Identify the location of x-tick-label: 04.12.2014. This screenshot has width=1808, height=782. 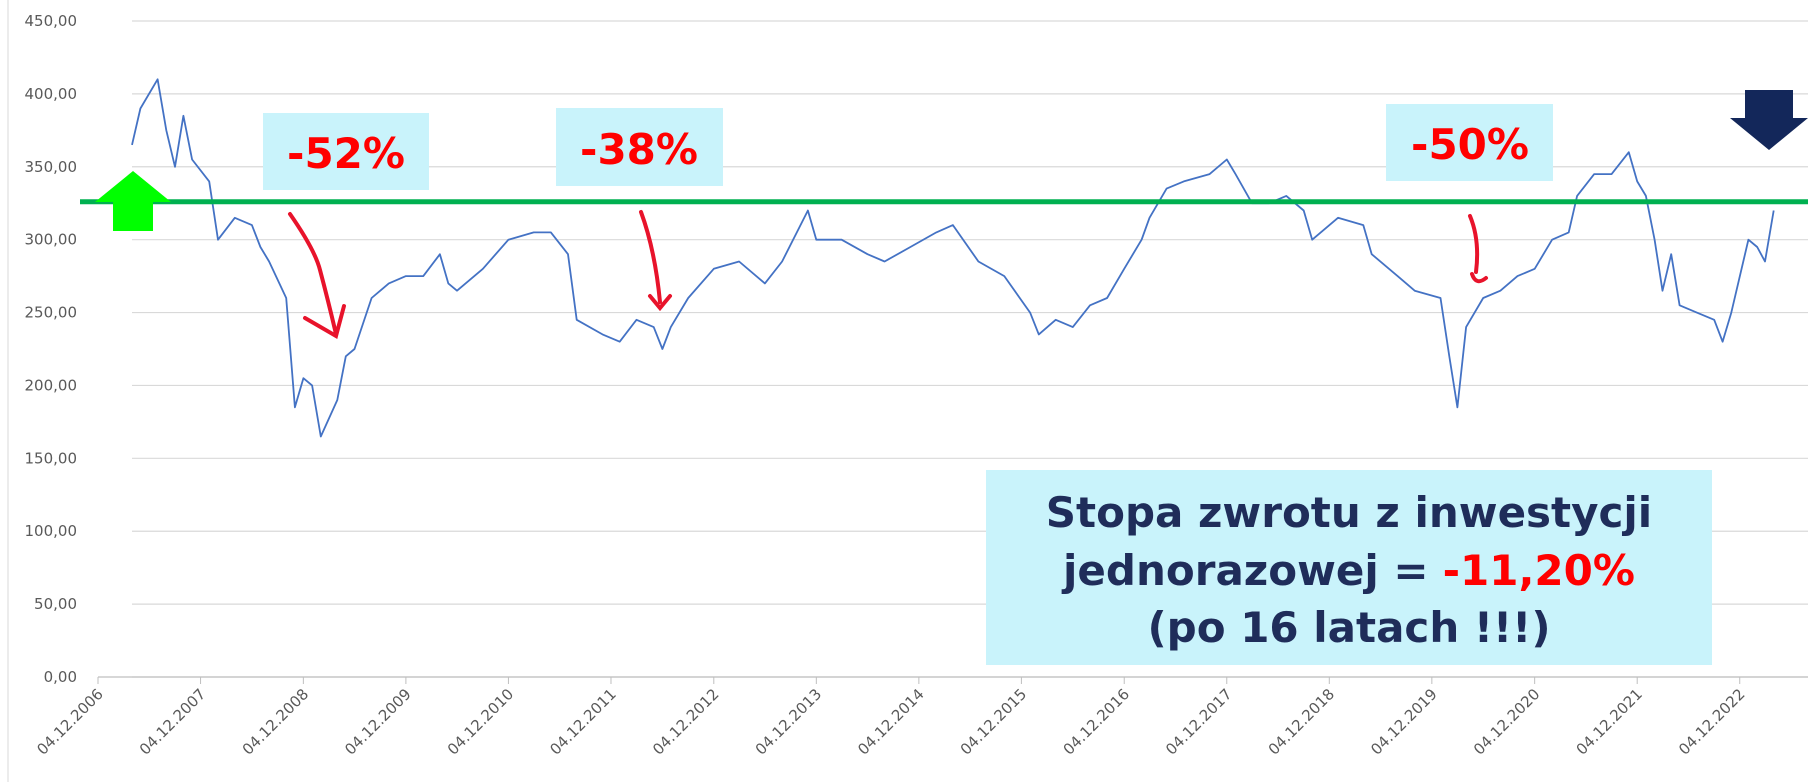
(890, 721).